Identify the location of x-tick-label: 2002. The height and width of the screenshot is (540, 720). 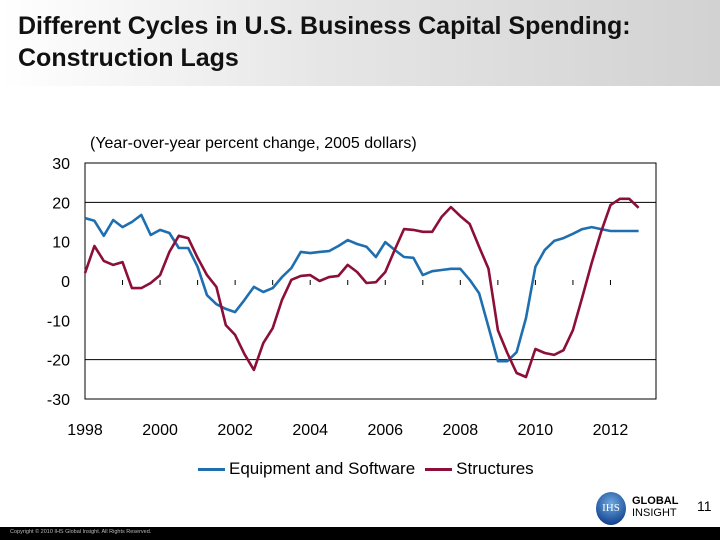
(235, 430).